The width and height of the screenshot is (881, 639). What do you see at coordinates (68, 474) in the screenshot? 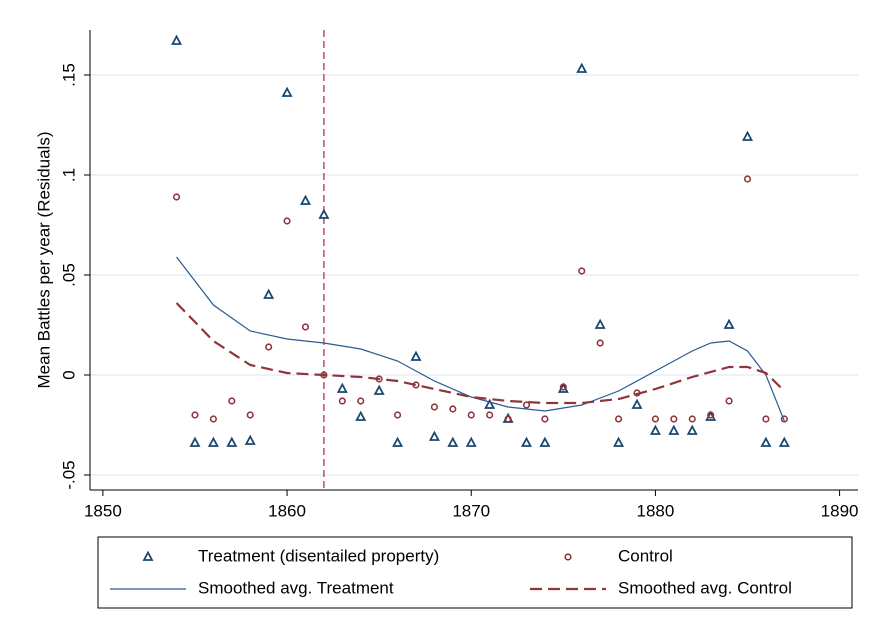
I see `y-tick-label: -.05` at bounding box center [68, 474].